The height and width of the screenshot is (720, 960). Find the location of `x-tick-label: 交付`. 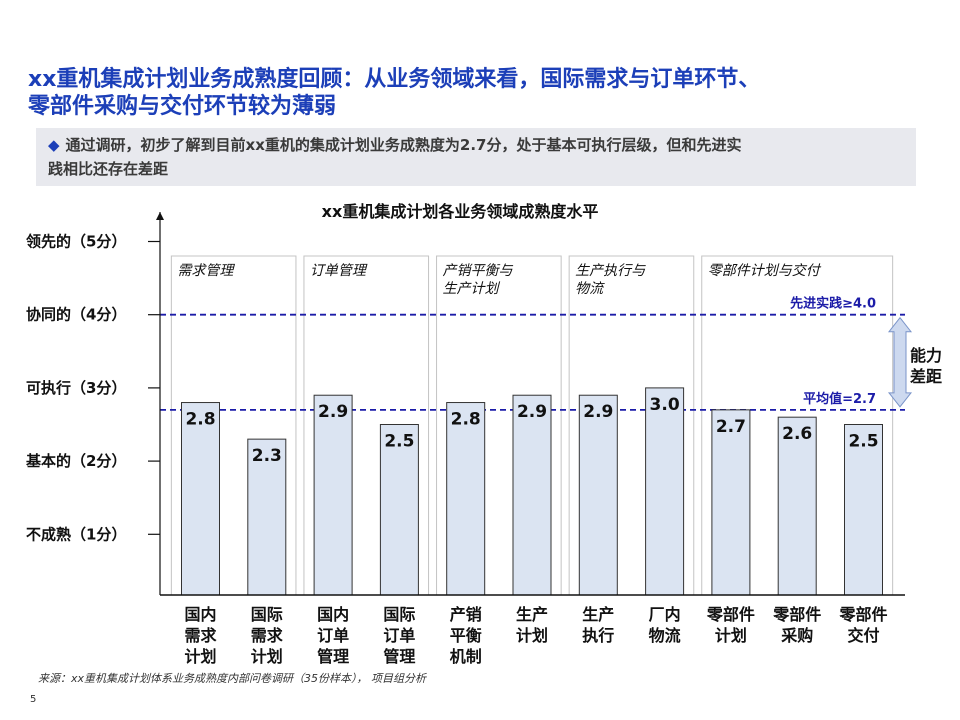

x-tick-label: 交付 is located at coordinates (863, 635).